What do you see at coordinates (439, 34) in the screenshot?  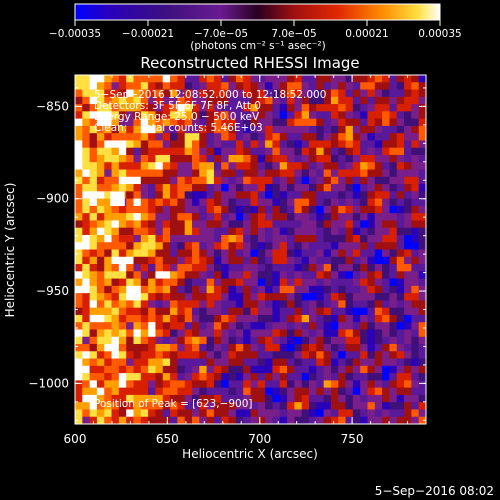 I see `colorbar-tick-label: 0.00035` at bounding box center [439, 34].